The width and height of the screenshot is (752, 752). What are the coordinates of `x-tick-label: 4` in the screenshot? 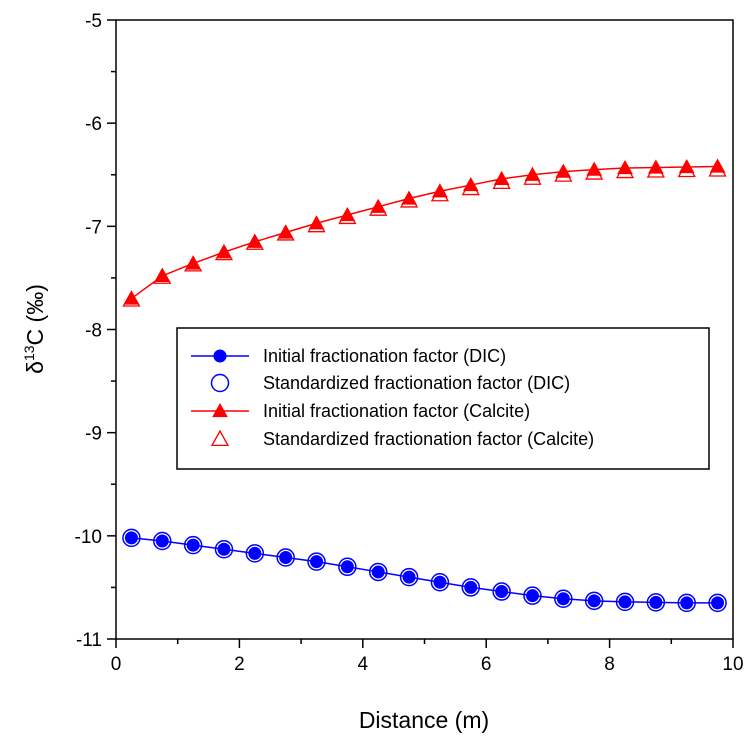 It's located at (363, 664).